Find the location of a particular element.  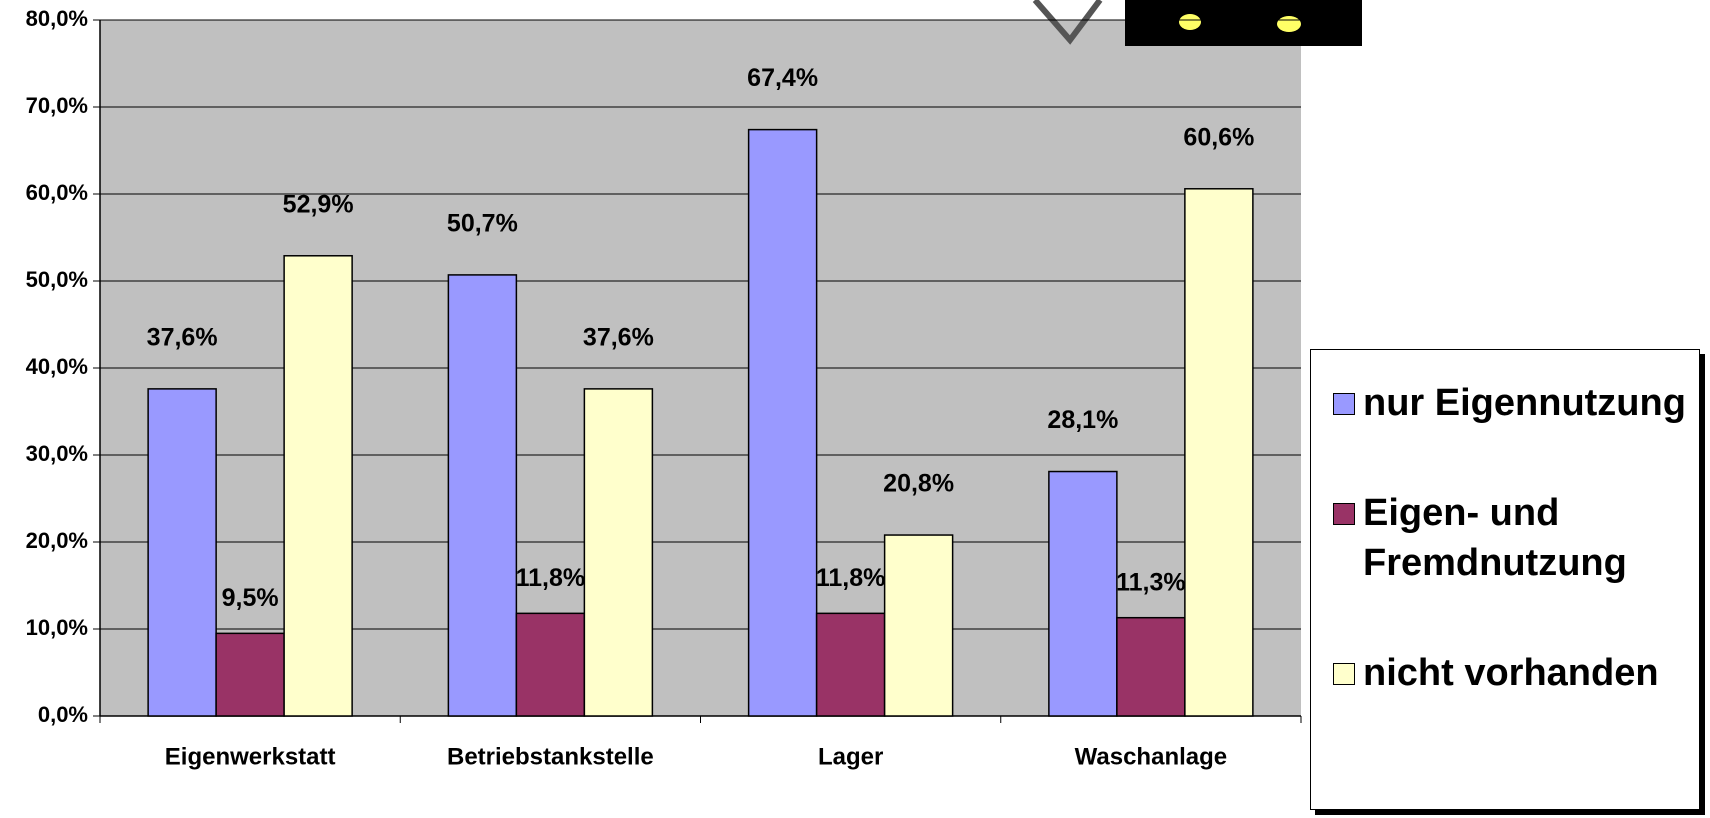

y-tick-label: 40,0% is located at coordinates (57, 366).